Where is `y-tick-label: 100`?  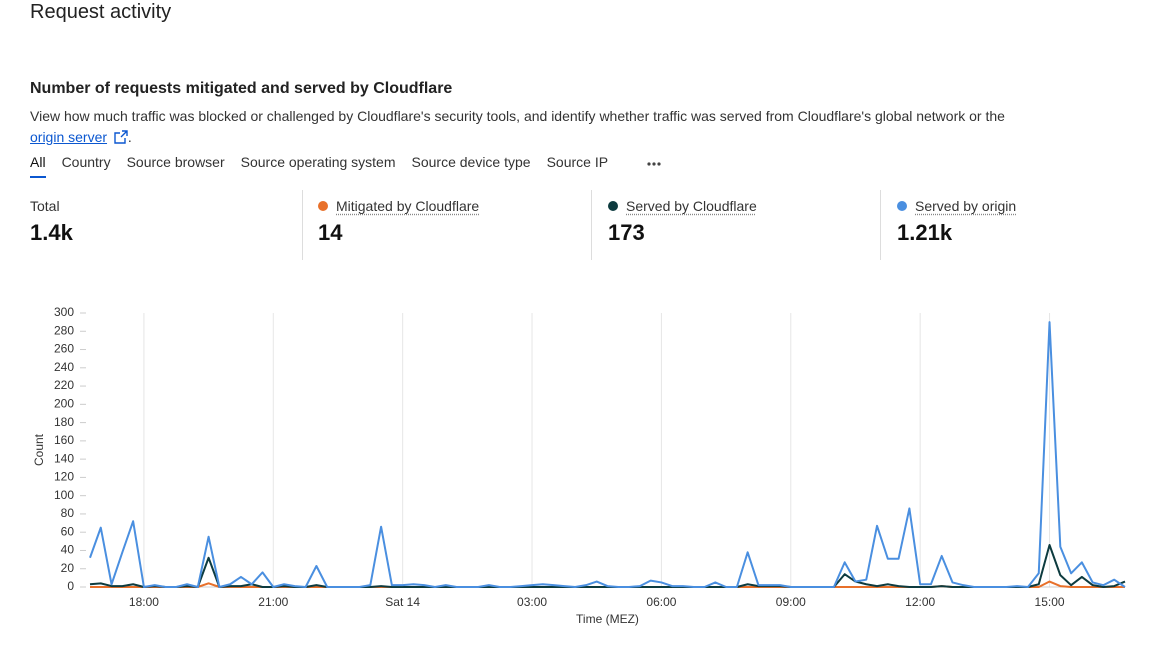
y-tick-label: 100 is located at coordinates (64, 495).